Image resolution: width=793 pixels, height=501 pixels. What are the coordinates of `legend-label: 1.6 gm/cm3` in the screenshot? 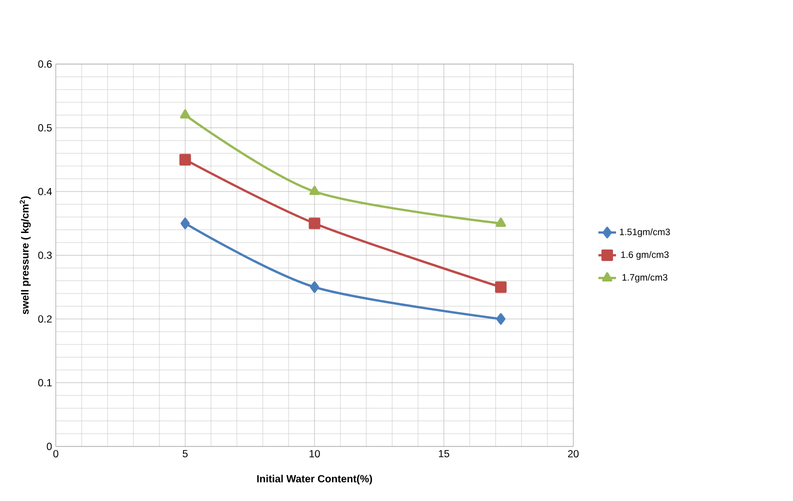 It's located at (645, 255).